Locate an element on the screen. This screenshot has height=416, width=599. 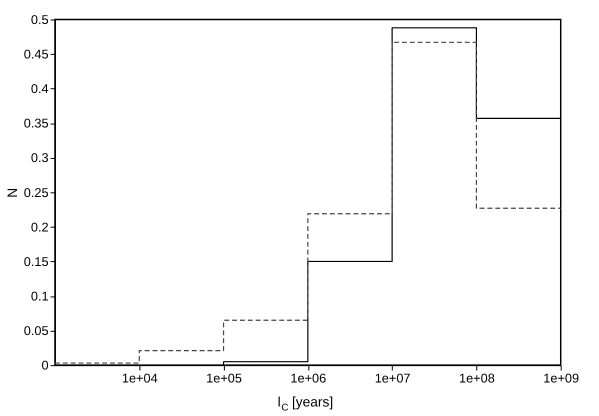
x-tick-label: 1e+06 is located at coordinates (308, 378).